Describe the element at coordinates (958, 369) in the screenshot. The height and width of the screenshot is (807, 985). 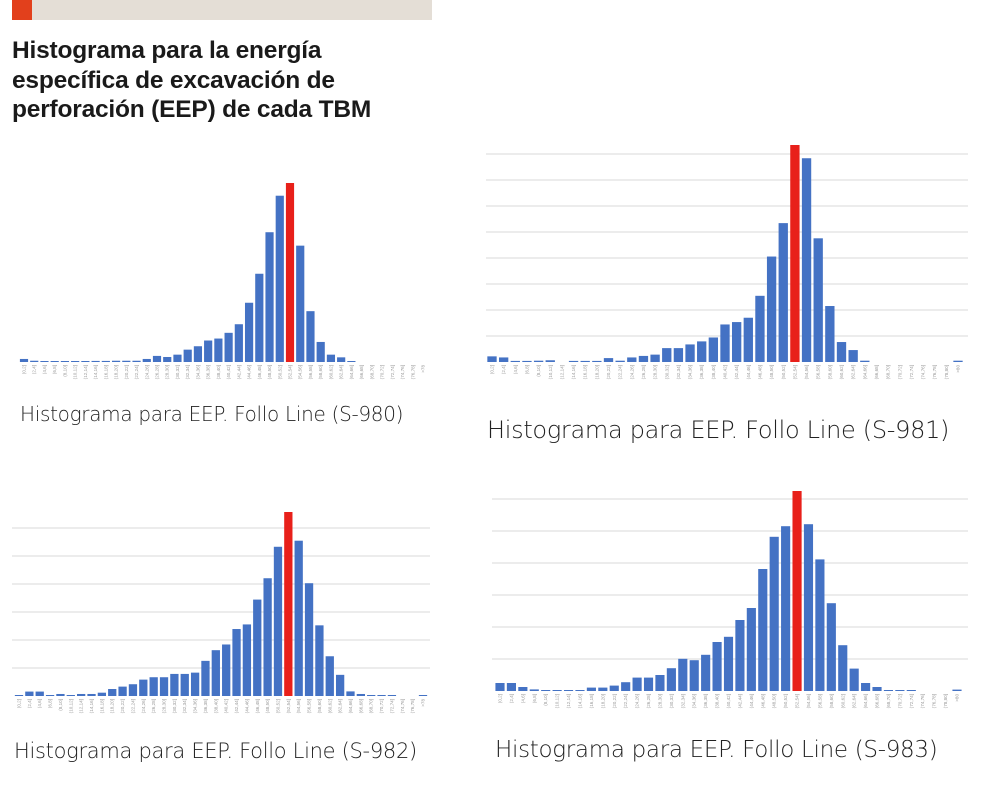
I see `x-tick-label: >80` at that location.